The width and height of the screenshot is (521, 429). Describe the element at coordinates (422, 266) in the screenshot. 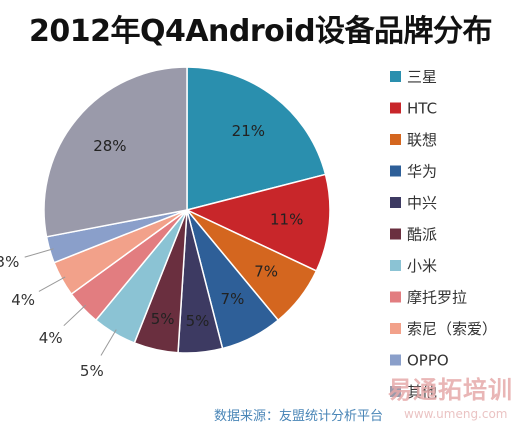

I see `legend-label-7: 小米` at that location.